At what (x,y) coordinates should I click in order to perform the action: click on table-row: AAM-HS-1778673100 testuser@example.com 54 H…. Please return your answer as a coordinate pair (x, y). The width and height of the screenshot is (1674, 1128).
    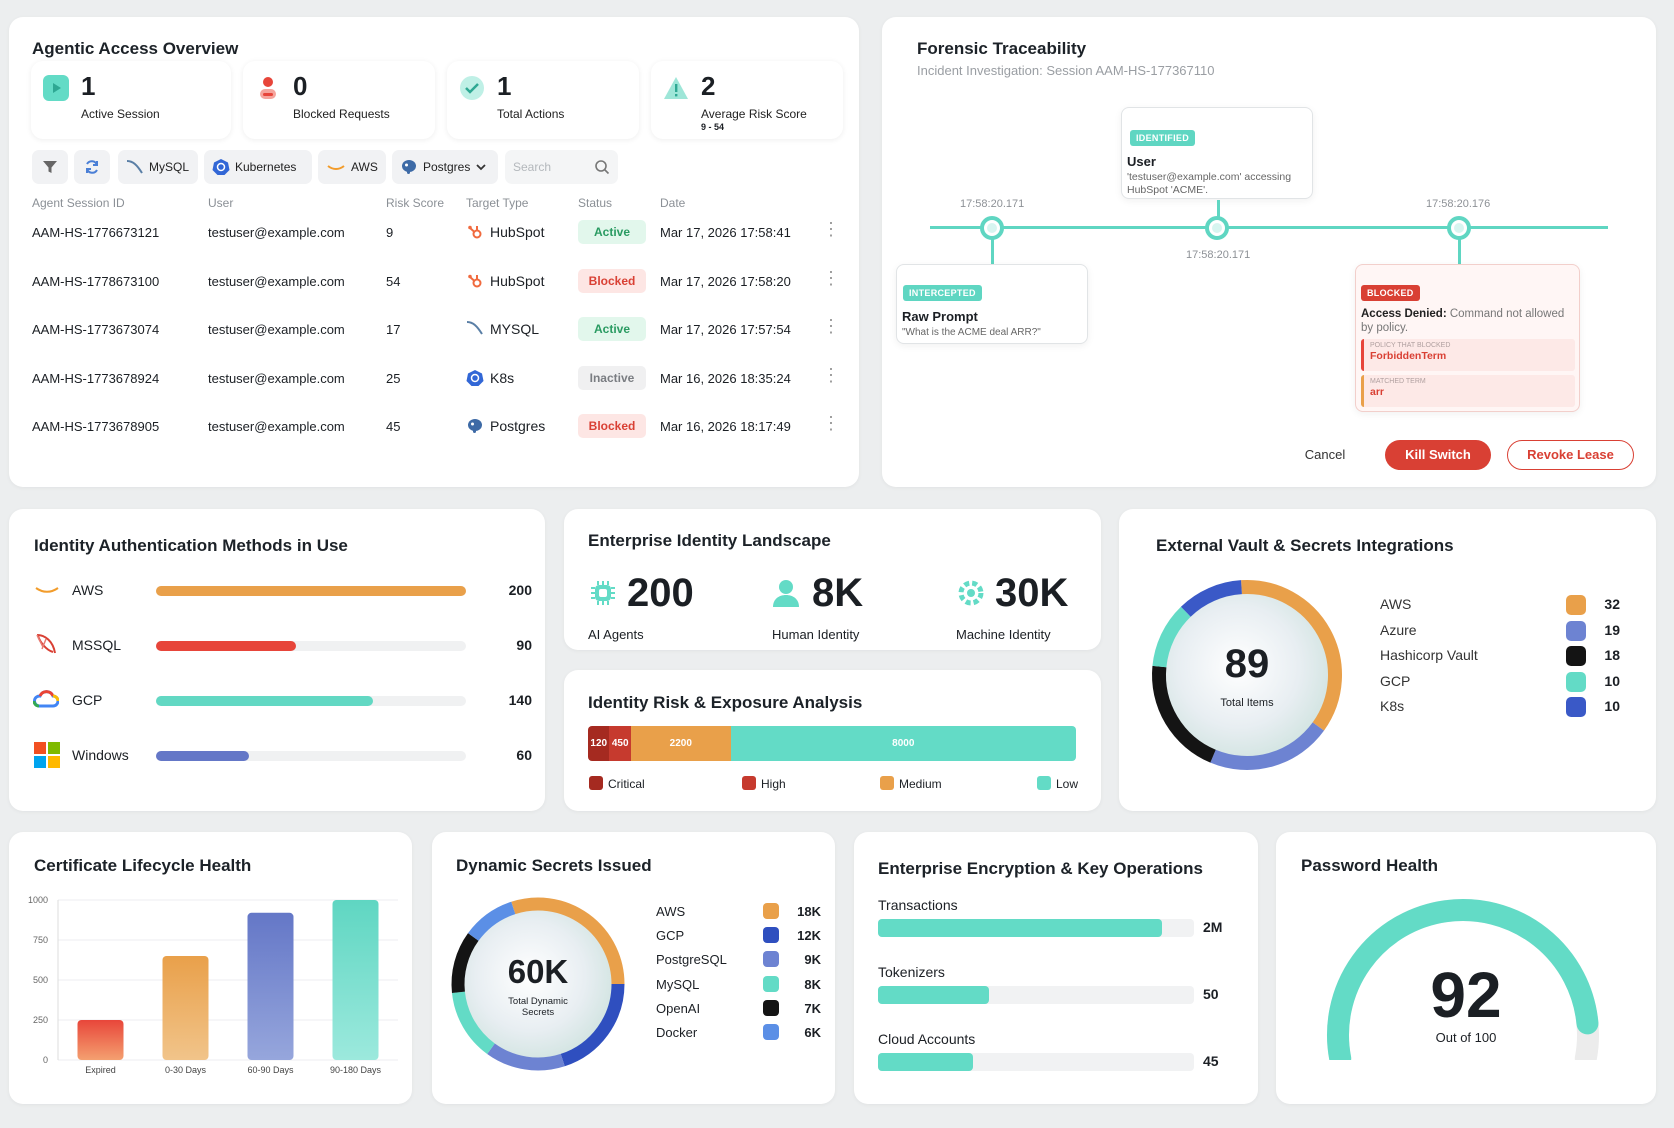
    Looking at the image, I should click on (436, 282).